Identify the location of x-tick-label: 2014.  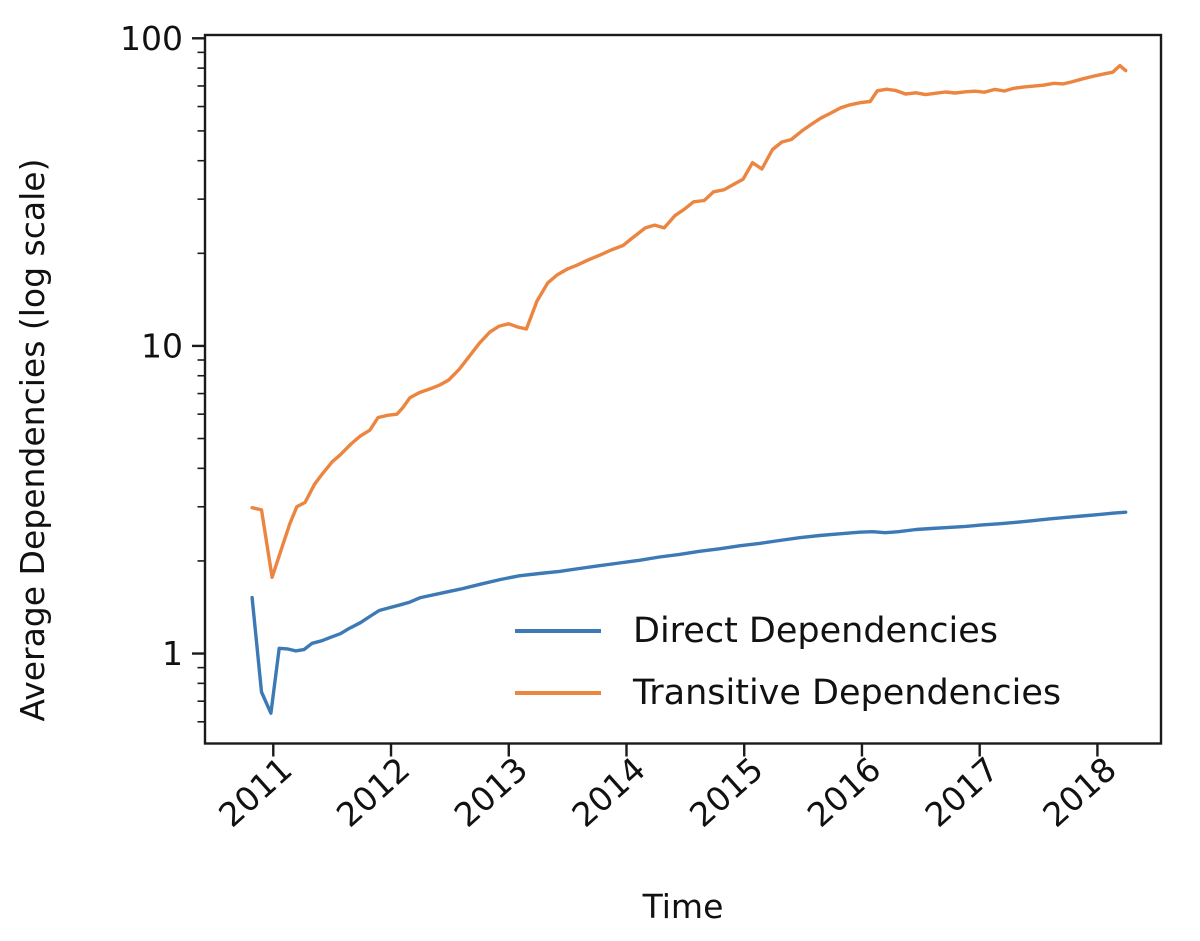
(608, 791).